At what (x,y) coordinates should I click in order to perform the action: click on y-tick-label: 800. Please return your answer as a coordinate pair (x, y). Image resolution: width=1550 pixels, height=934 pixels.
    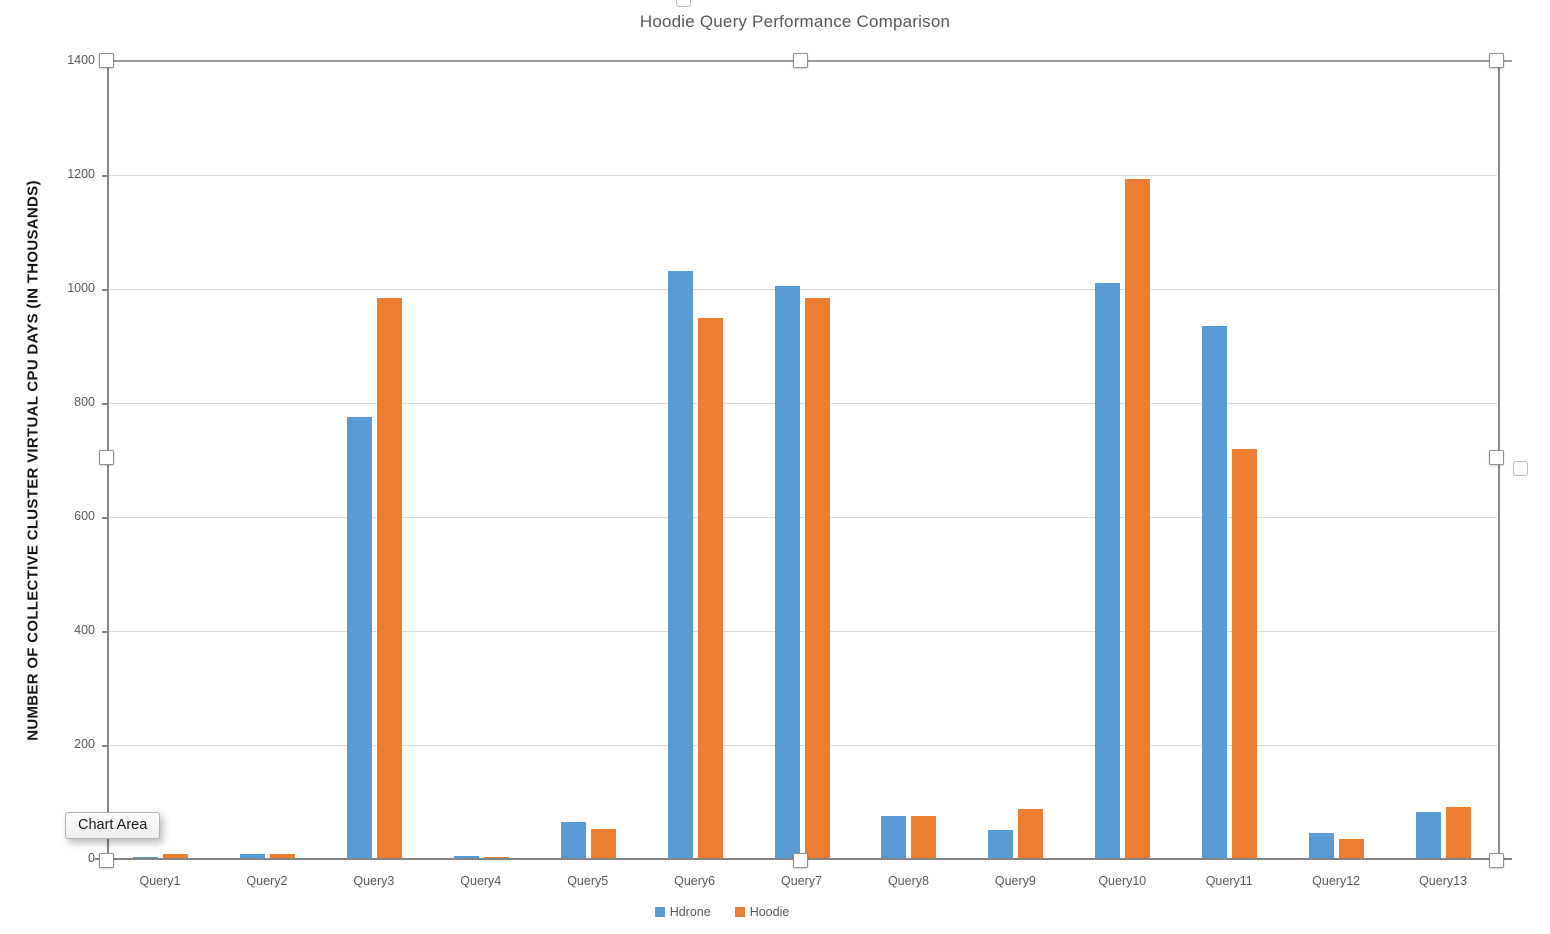
    Looking at the image, I should click on (84, 402).